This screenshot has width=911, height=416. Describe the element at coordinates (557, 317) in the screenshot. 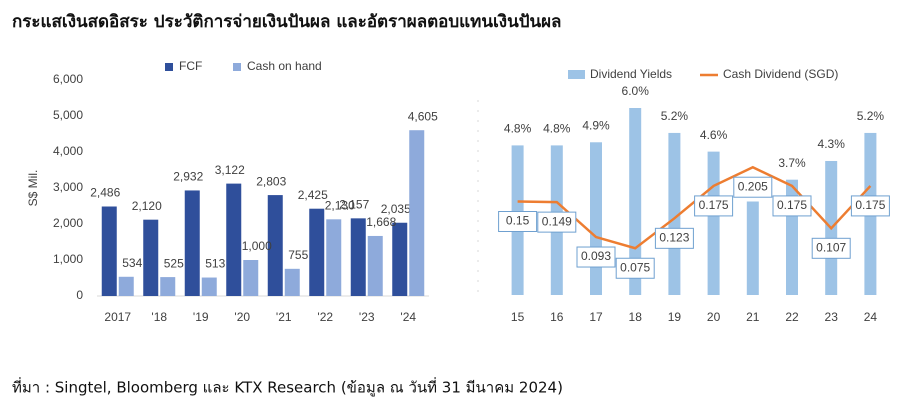

I see `x-tick-label: 16` at that location.